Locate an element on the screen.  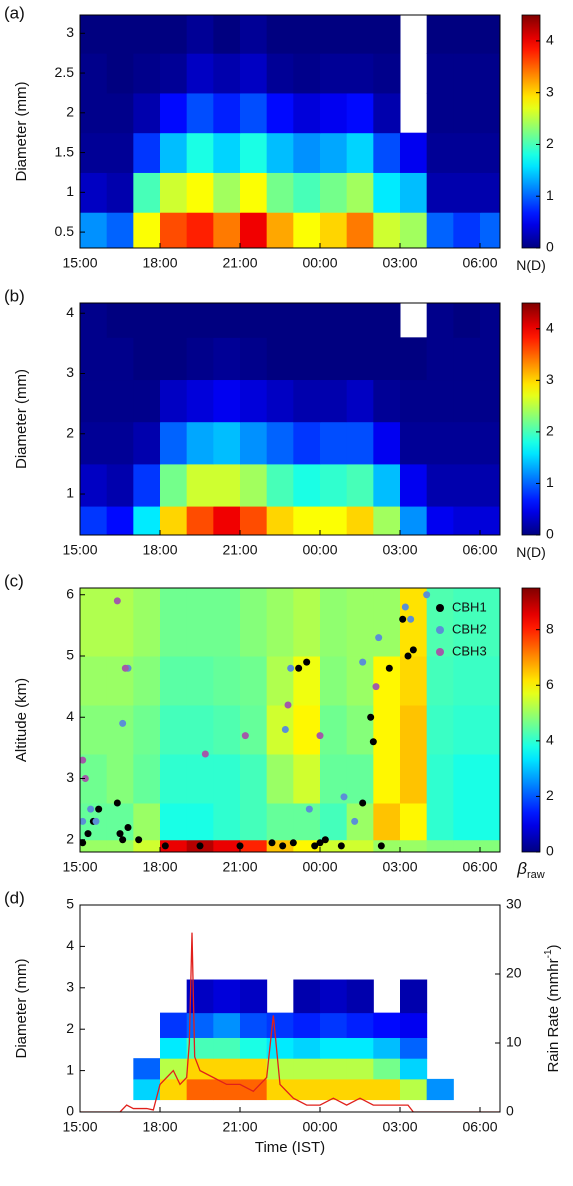
y2-label-text: Rain Rate (mmhr is located at coordinates (553, 1015).